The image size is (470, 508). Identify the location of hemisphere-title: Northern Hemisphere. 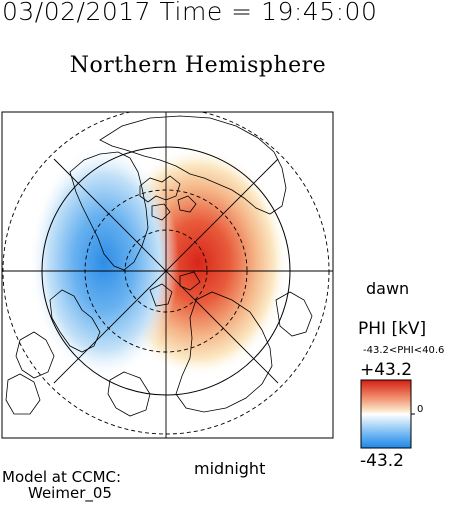
(198, 65).